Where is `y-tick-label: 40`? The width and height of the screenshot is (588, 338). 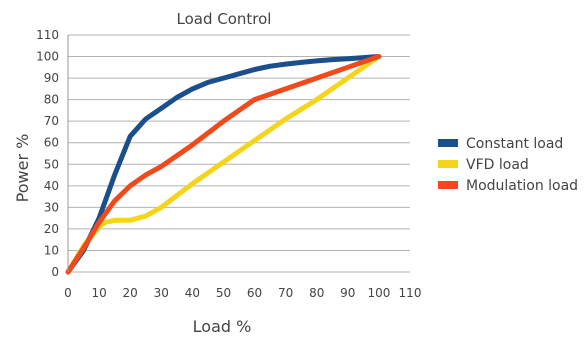
y-tick-label: 40 is located at coordinates (51, 186).